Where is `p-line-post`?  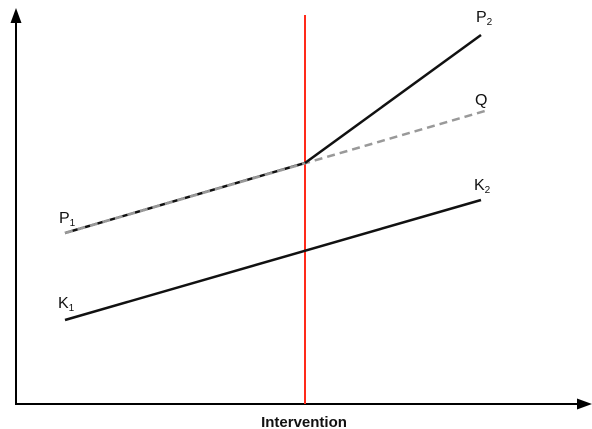
p-line-post is located at coordinates (393, 99).